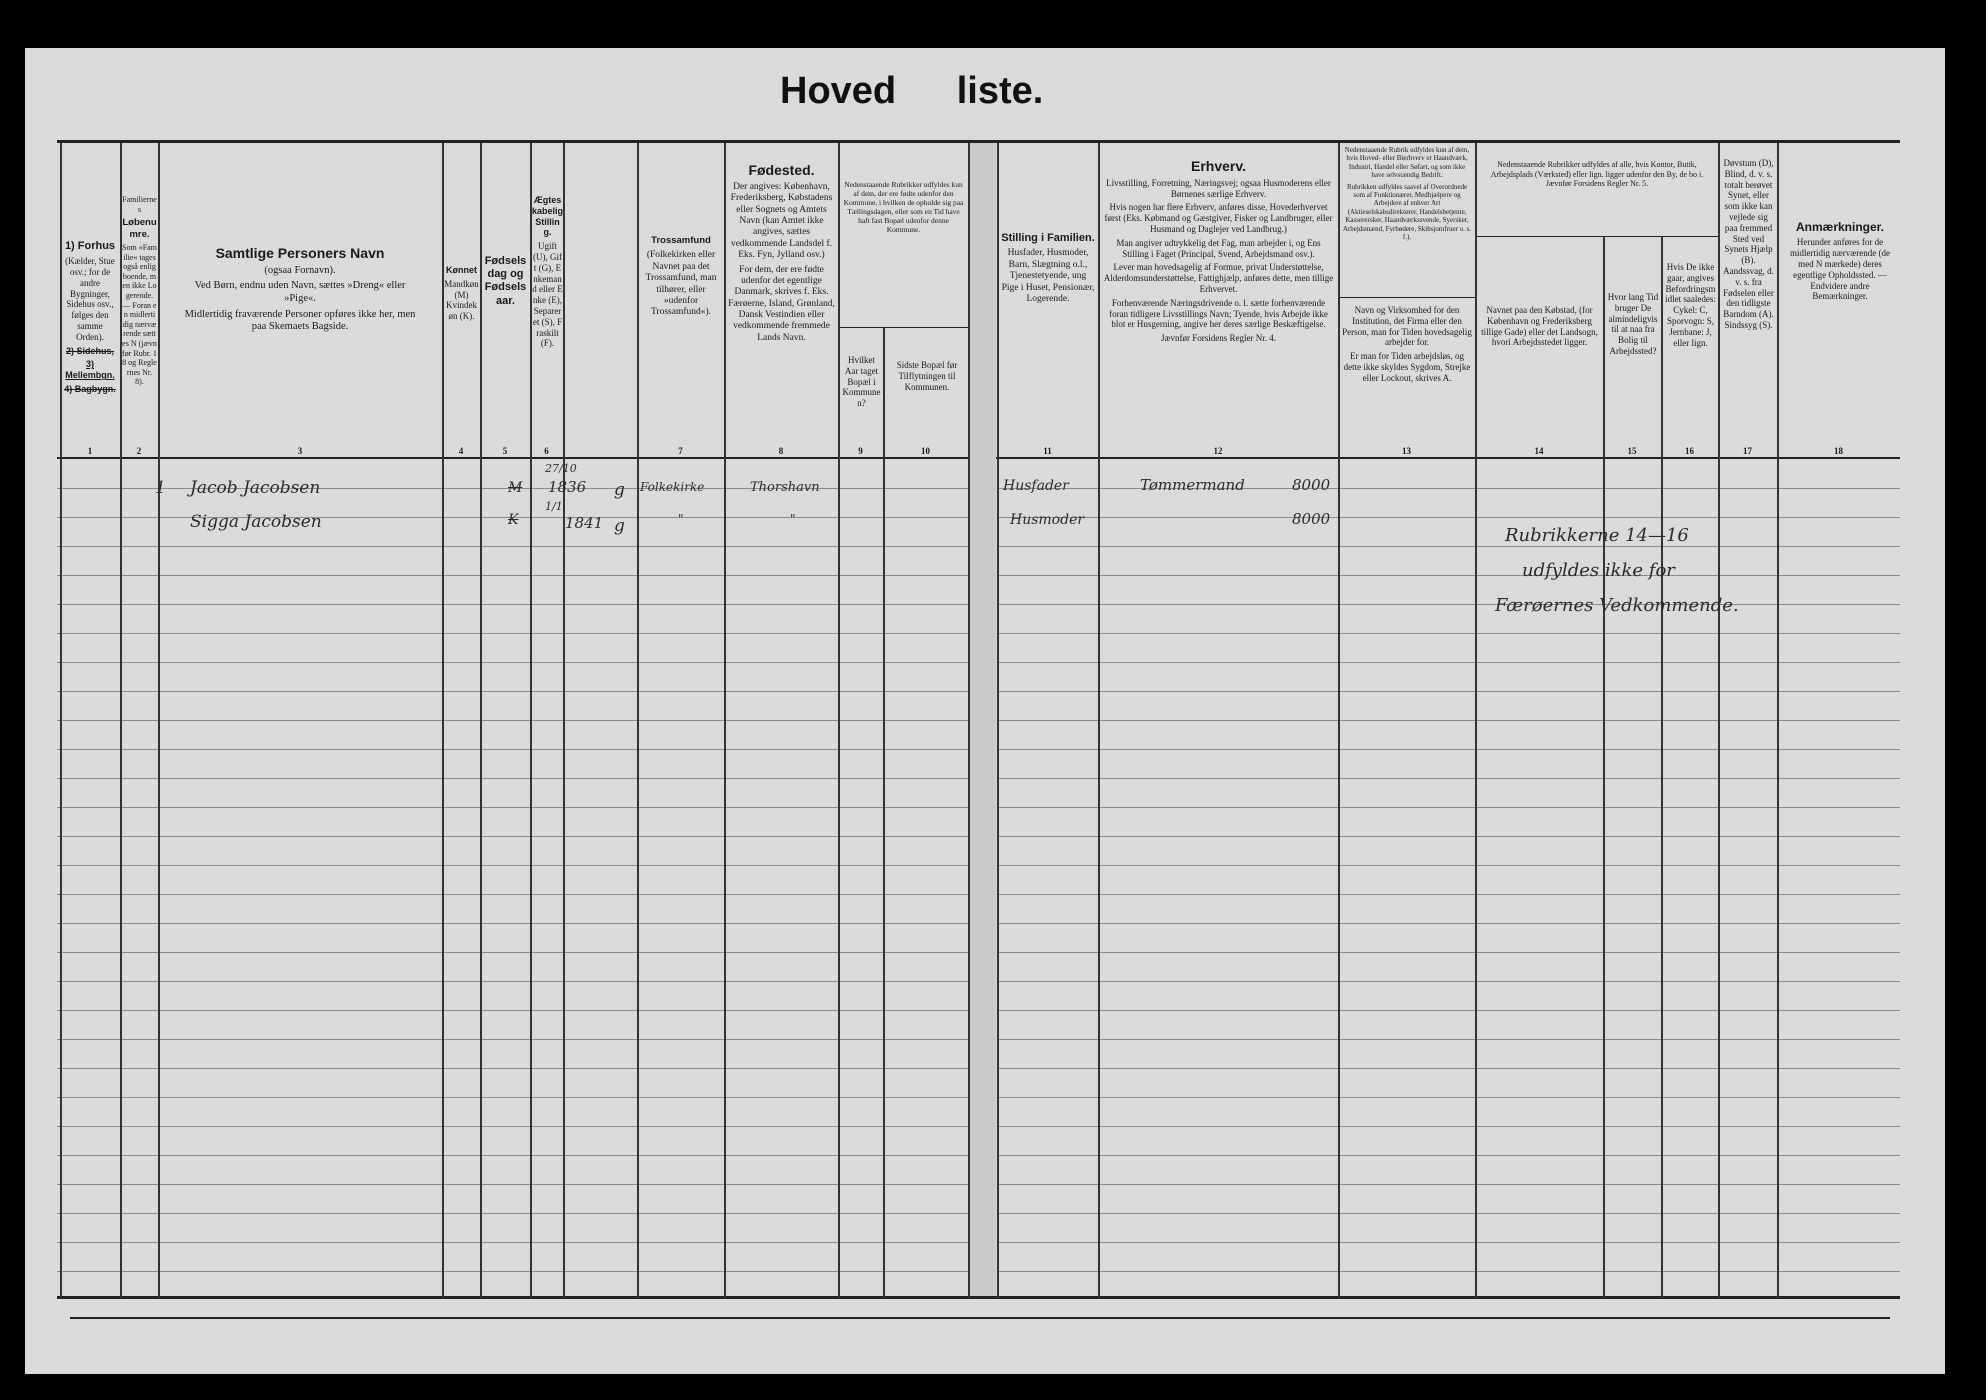 This screenshot has width=1986, height=1400. What do you see at coordinates (461, 300) in the screenshot?
I see `c4-body: Mandkøn (M) Kvindekøn (K).` at bounding box center [461, 300].